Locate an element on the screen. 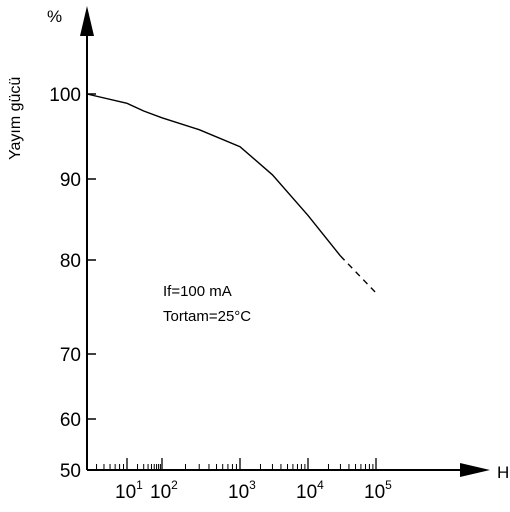 Image resolution: width=510 pixels, height=512 pixels. y-unit-label: % is located at coordinates (54, 16).